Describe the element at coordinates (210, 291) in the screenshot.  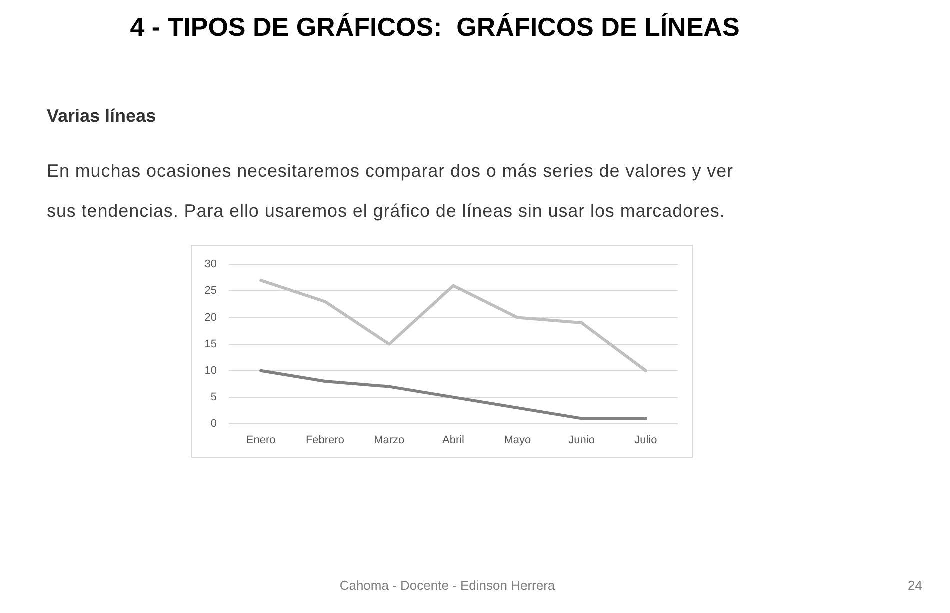
I see `y-tick-label: 25` at that location.